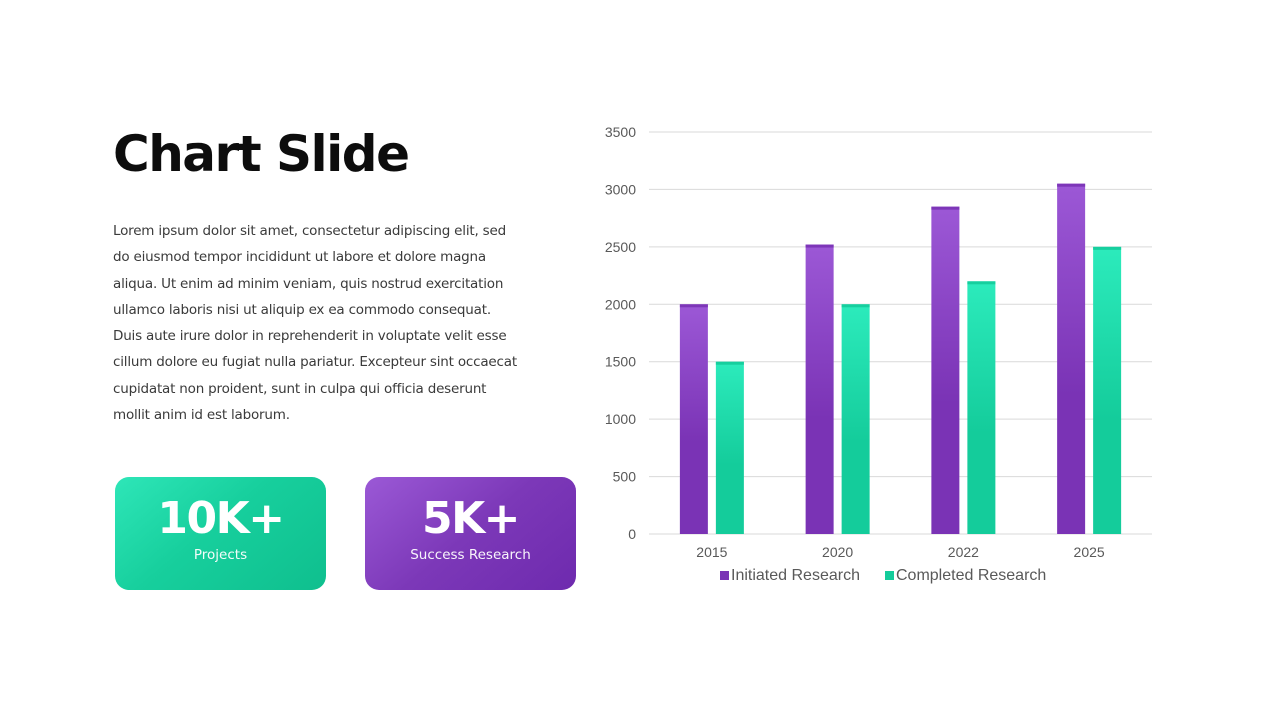 The image size is (1280, 720). Describe the element at coordinates (1089, 552) in the screenshot. I see `x-tick-label: 2025` at that location.